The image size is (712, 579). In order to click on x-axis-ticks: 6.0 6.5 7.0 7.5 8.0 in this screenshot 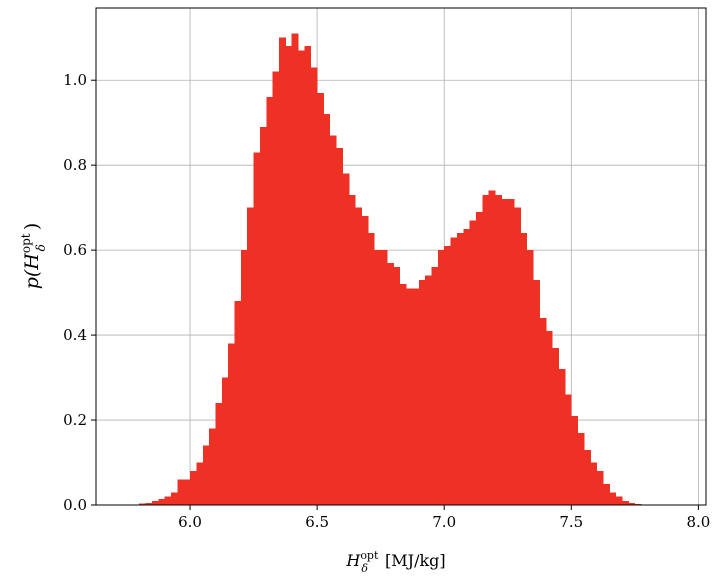, I will do `click(444, 518)`.